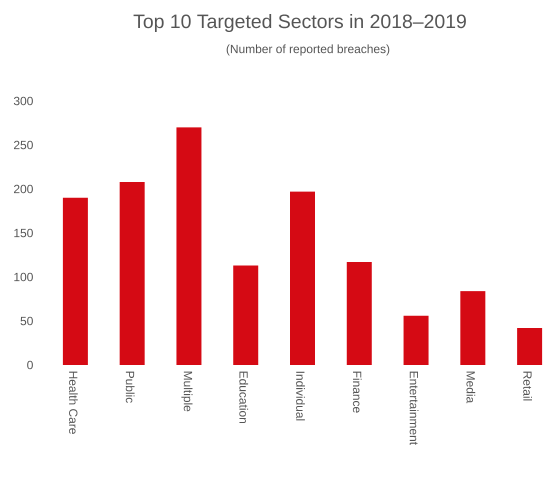 The height and width of the screenshot is (495, 560). Describe the element at coordinates (414, 408) in the screenshot. I see `x-tick-label: Entertainment` at that location.